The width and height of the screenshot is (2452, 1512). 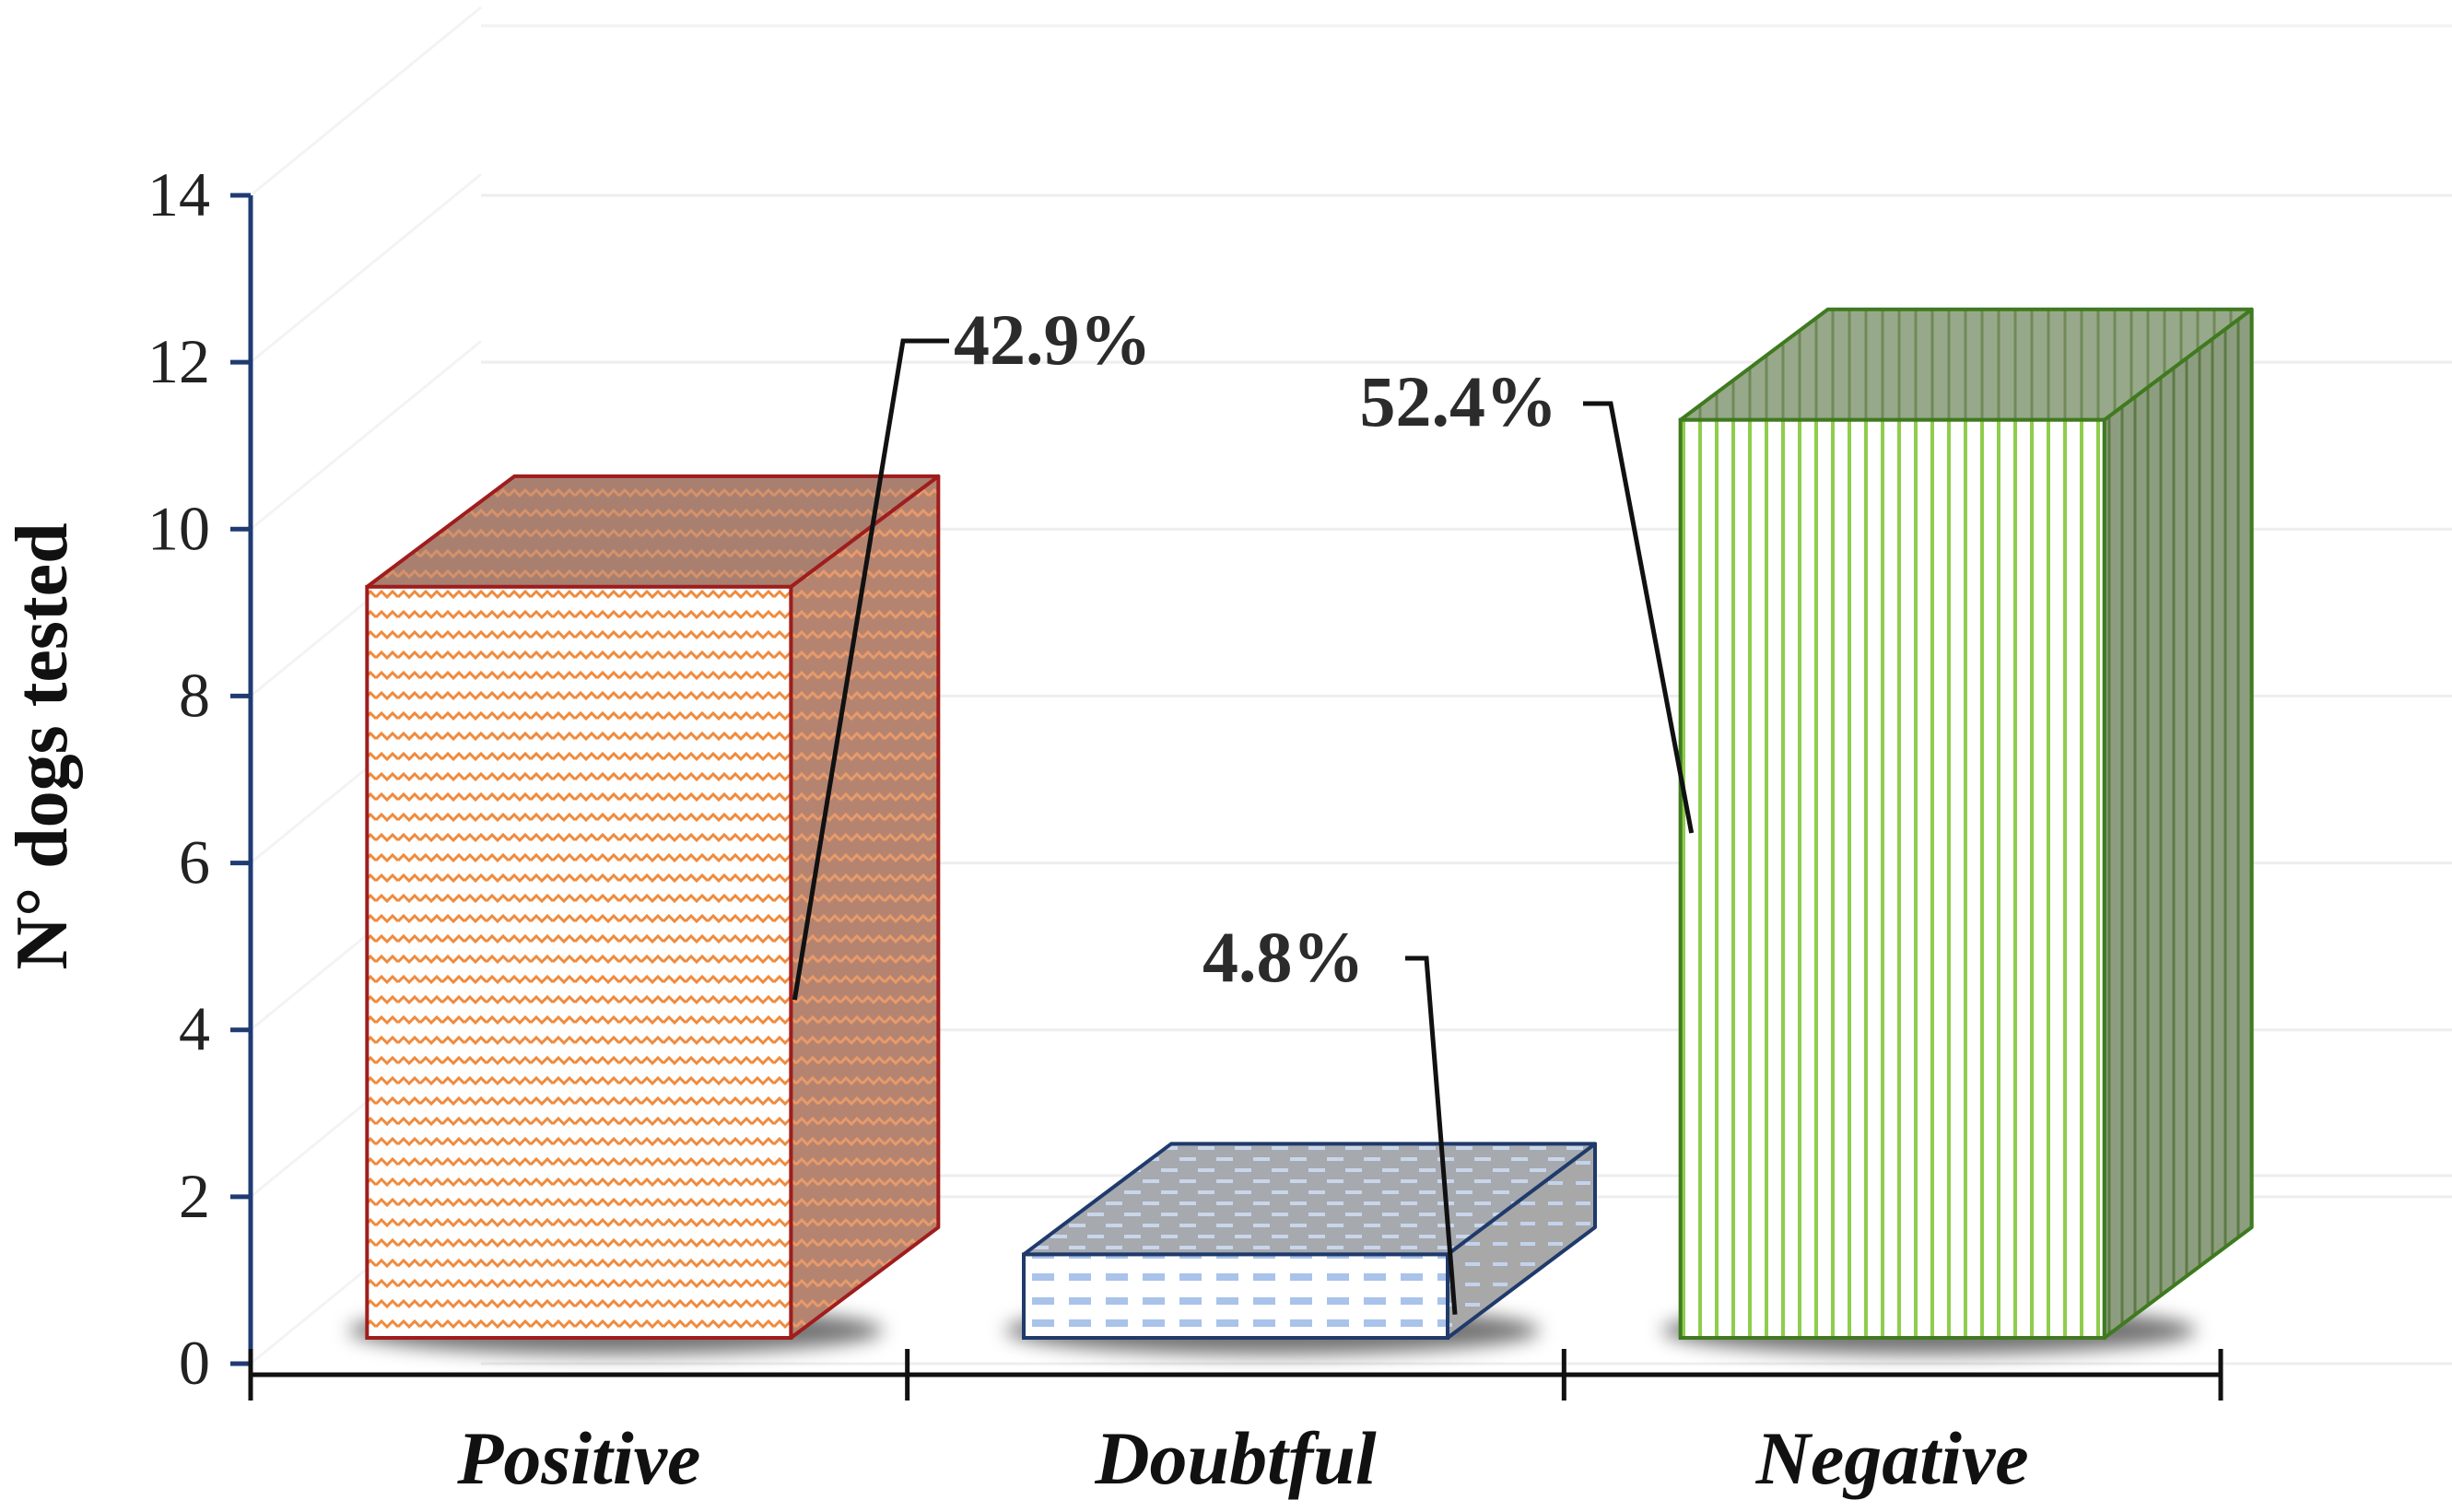 I want to click on x-category-label: Positive, so click(x=578, y=1458).